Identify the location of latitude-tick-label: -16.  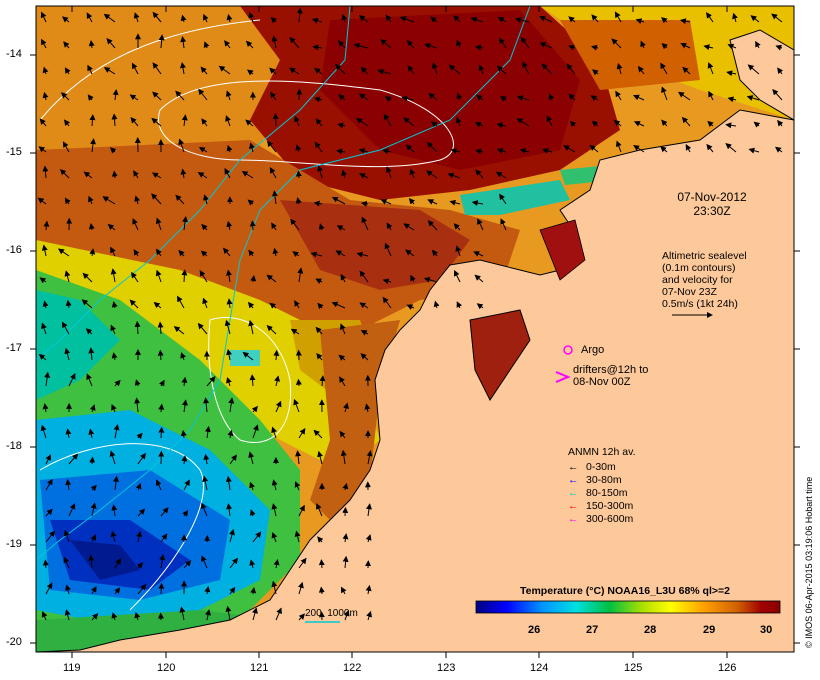
(14, 250).